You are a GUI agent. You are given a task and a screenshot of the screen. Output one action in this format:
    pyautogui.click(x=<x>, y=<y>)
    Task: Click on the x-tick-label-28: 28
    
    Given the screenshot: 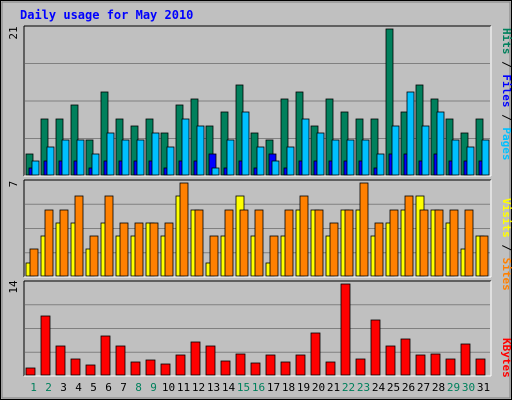 What is the action you would take?
    pyautogui.click(x=438, y=387)
    